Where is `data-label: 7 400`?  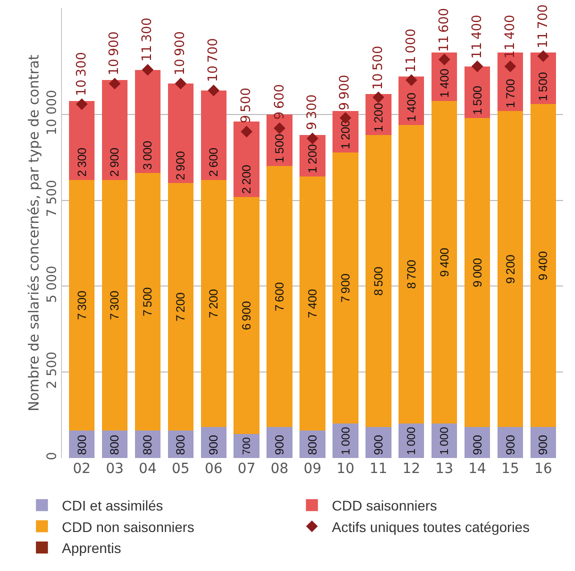 data-label: 7 400 is located at coordinates (313, 303).